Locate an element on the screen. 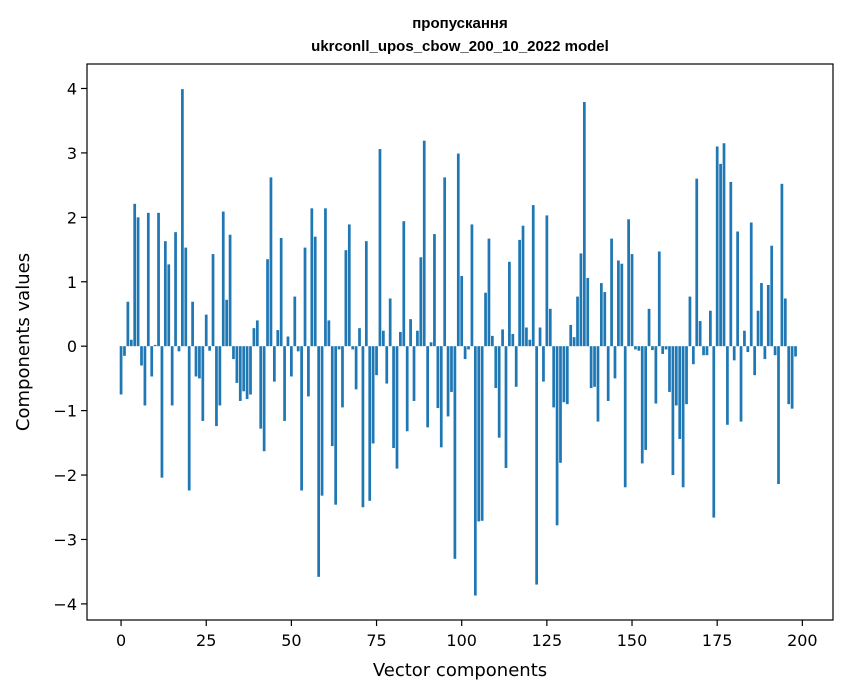  y-tick-label: 4 is located at coordinates (72, 88).